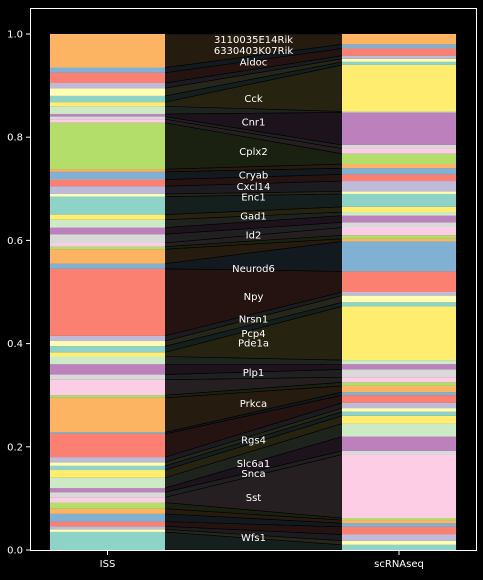  I want to click on gene-label: Cryab, so click(254, 175).